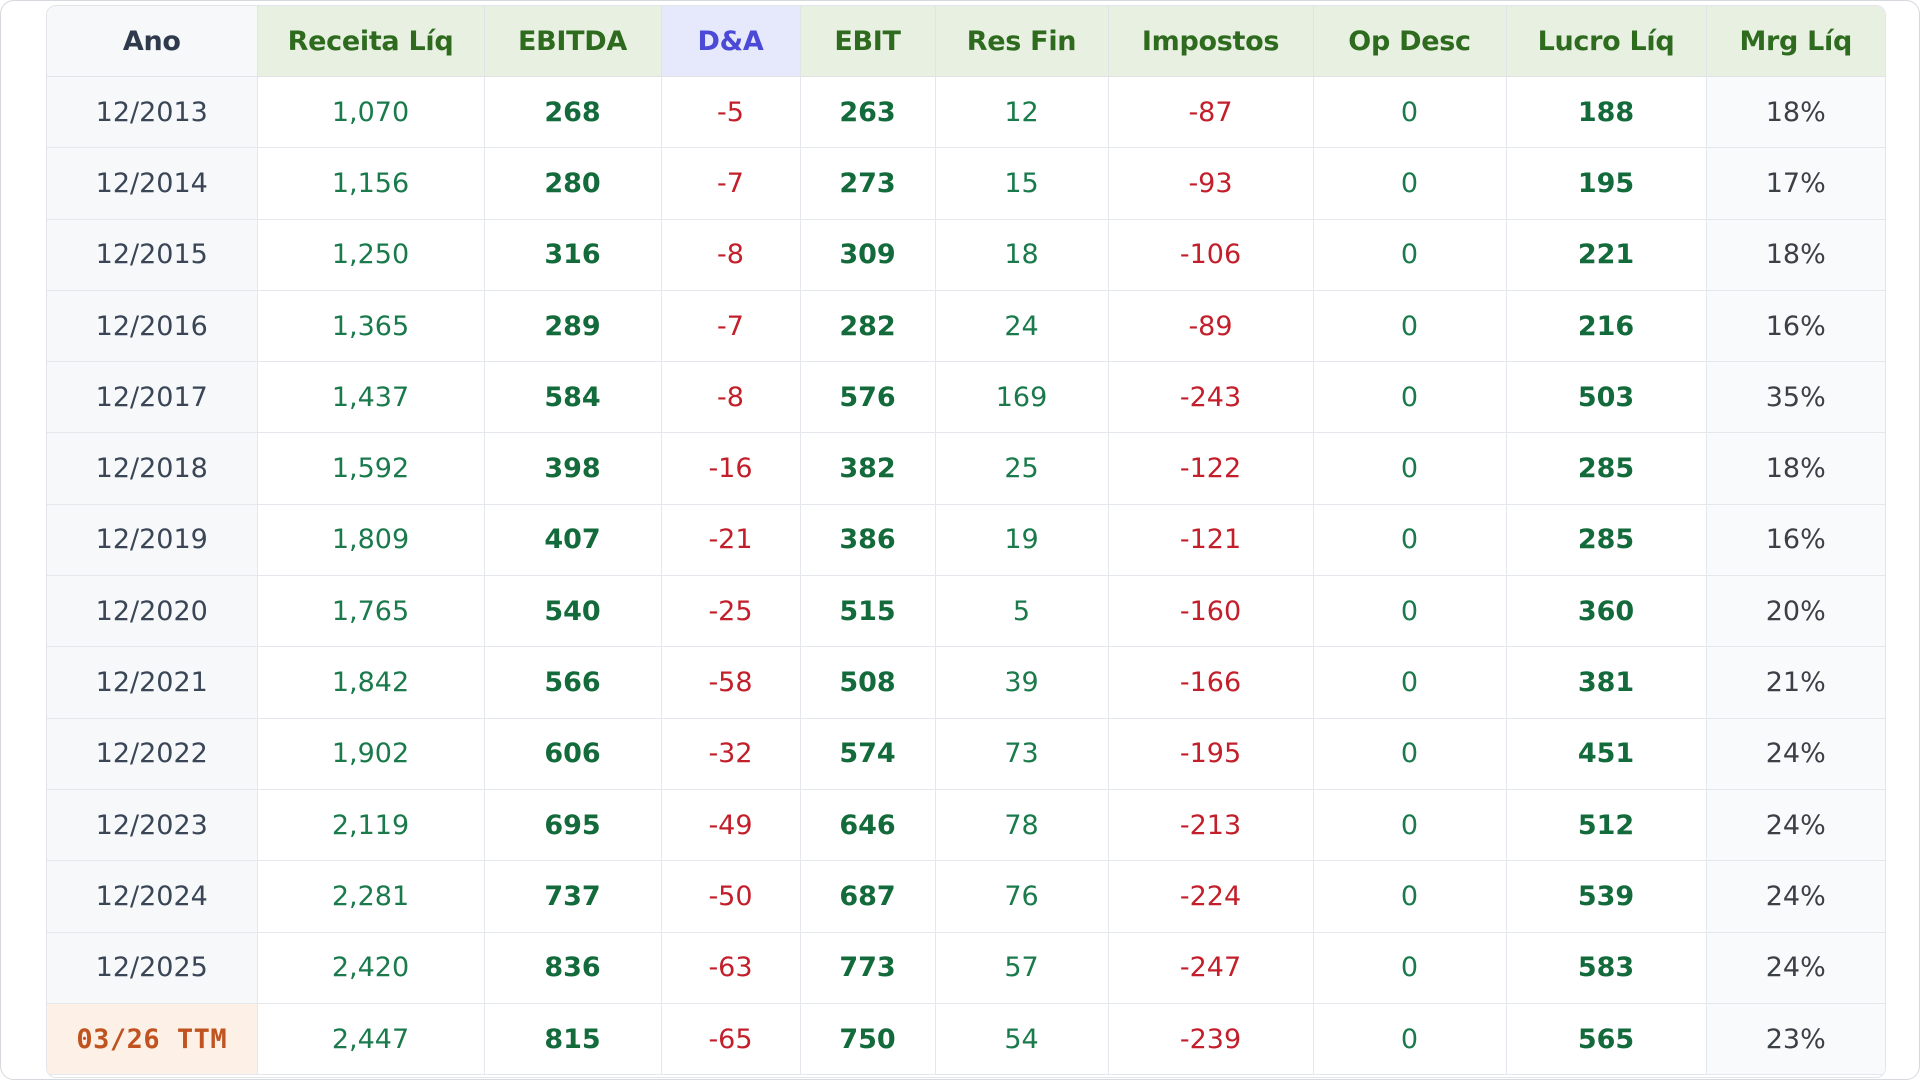 The image size is (1920, 1080). What do you see at coordinates (1211, 112) in the screenshot?
I see `cell-impostos: -87` at bounding box center [1211, 112].